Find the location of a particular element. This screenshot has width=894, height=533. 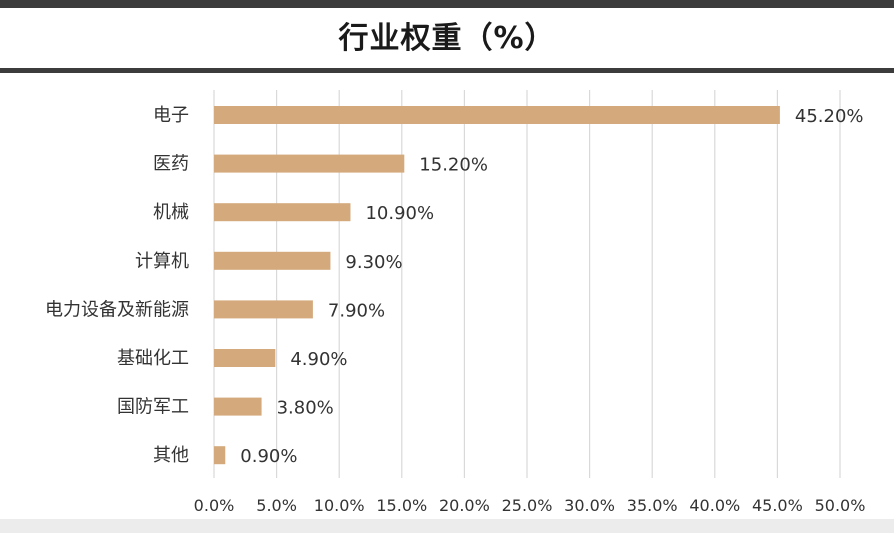

x-tick-label: 10.0% is located at coordinates (339, 505).